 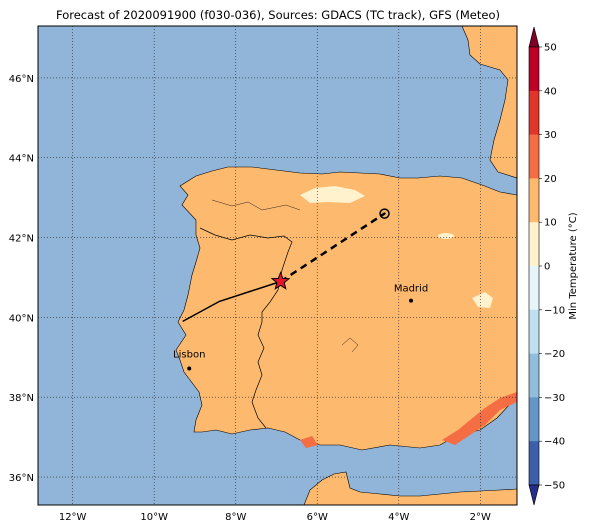 I want to click on colorbar-label: Min Temperature (°C), so click(x=573, y=265).